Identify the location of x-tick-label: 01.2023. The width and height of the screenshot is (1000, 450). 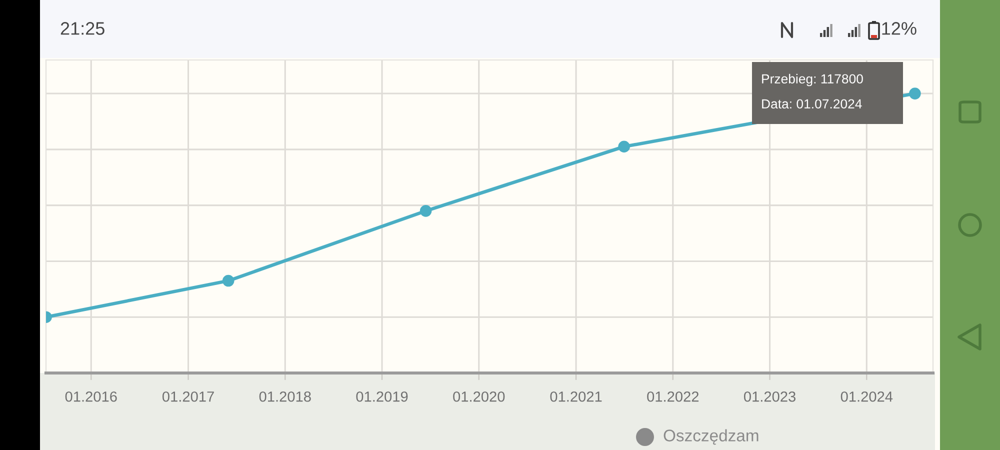
(770, 396).